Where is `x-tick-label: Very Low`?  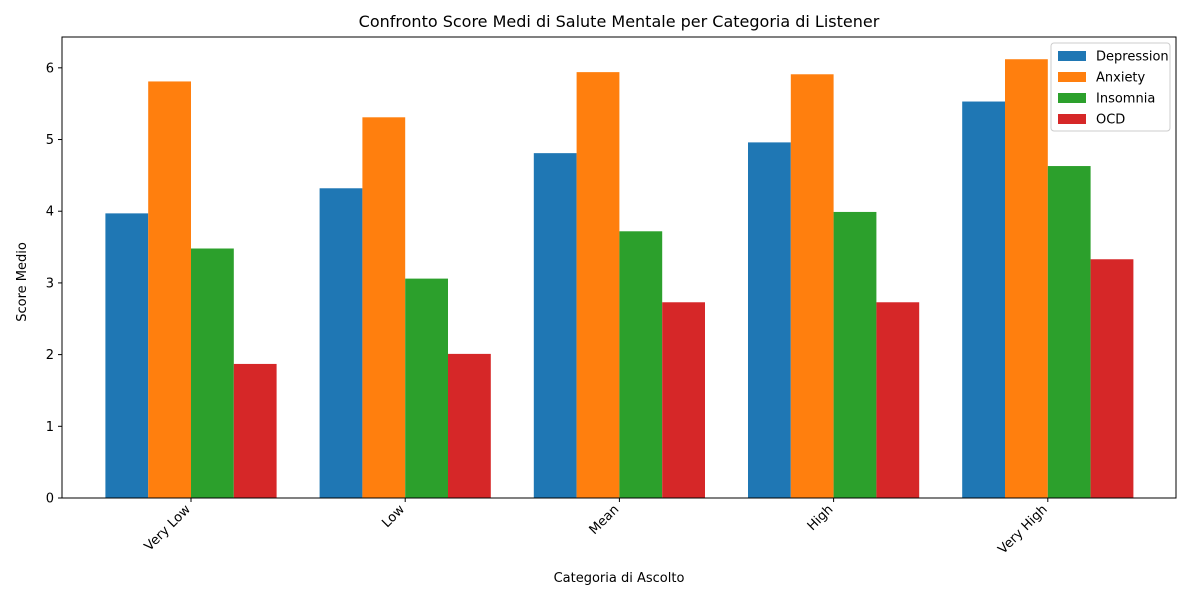
x-tick-label: Very Low is located at coordinates (168, 528).